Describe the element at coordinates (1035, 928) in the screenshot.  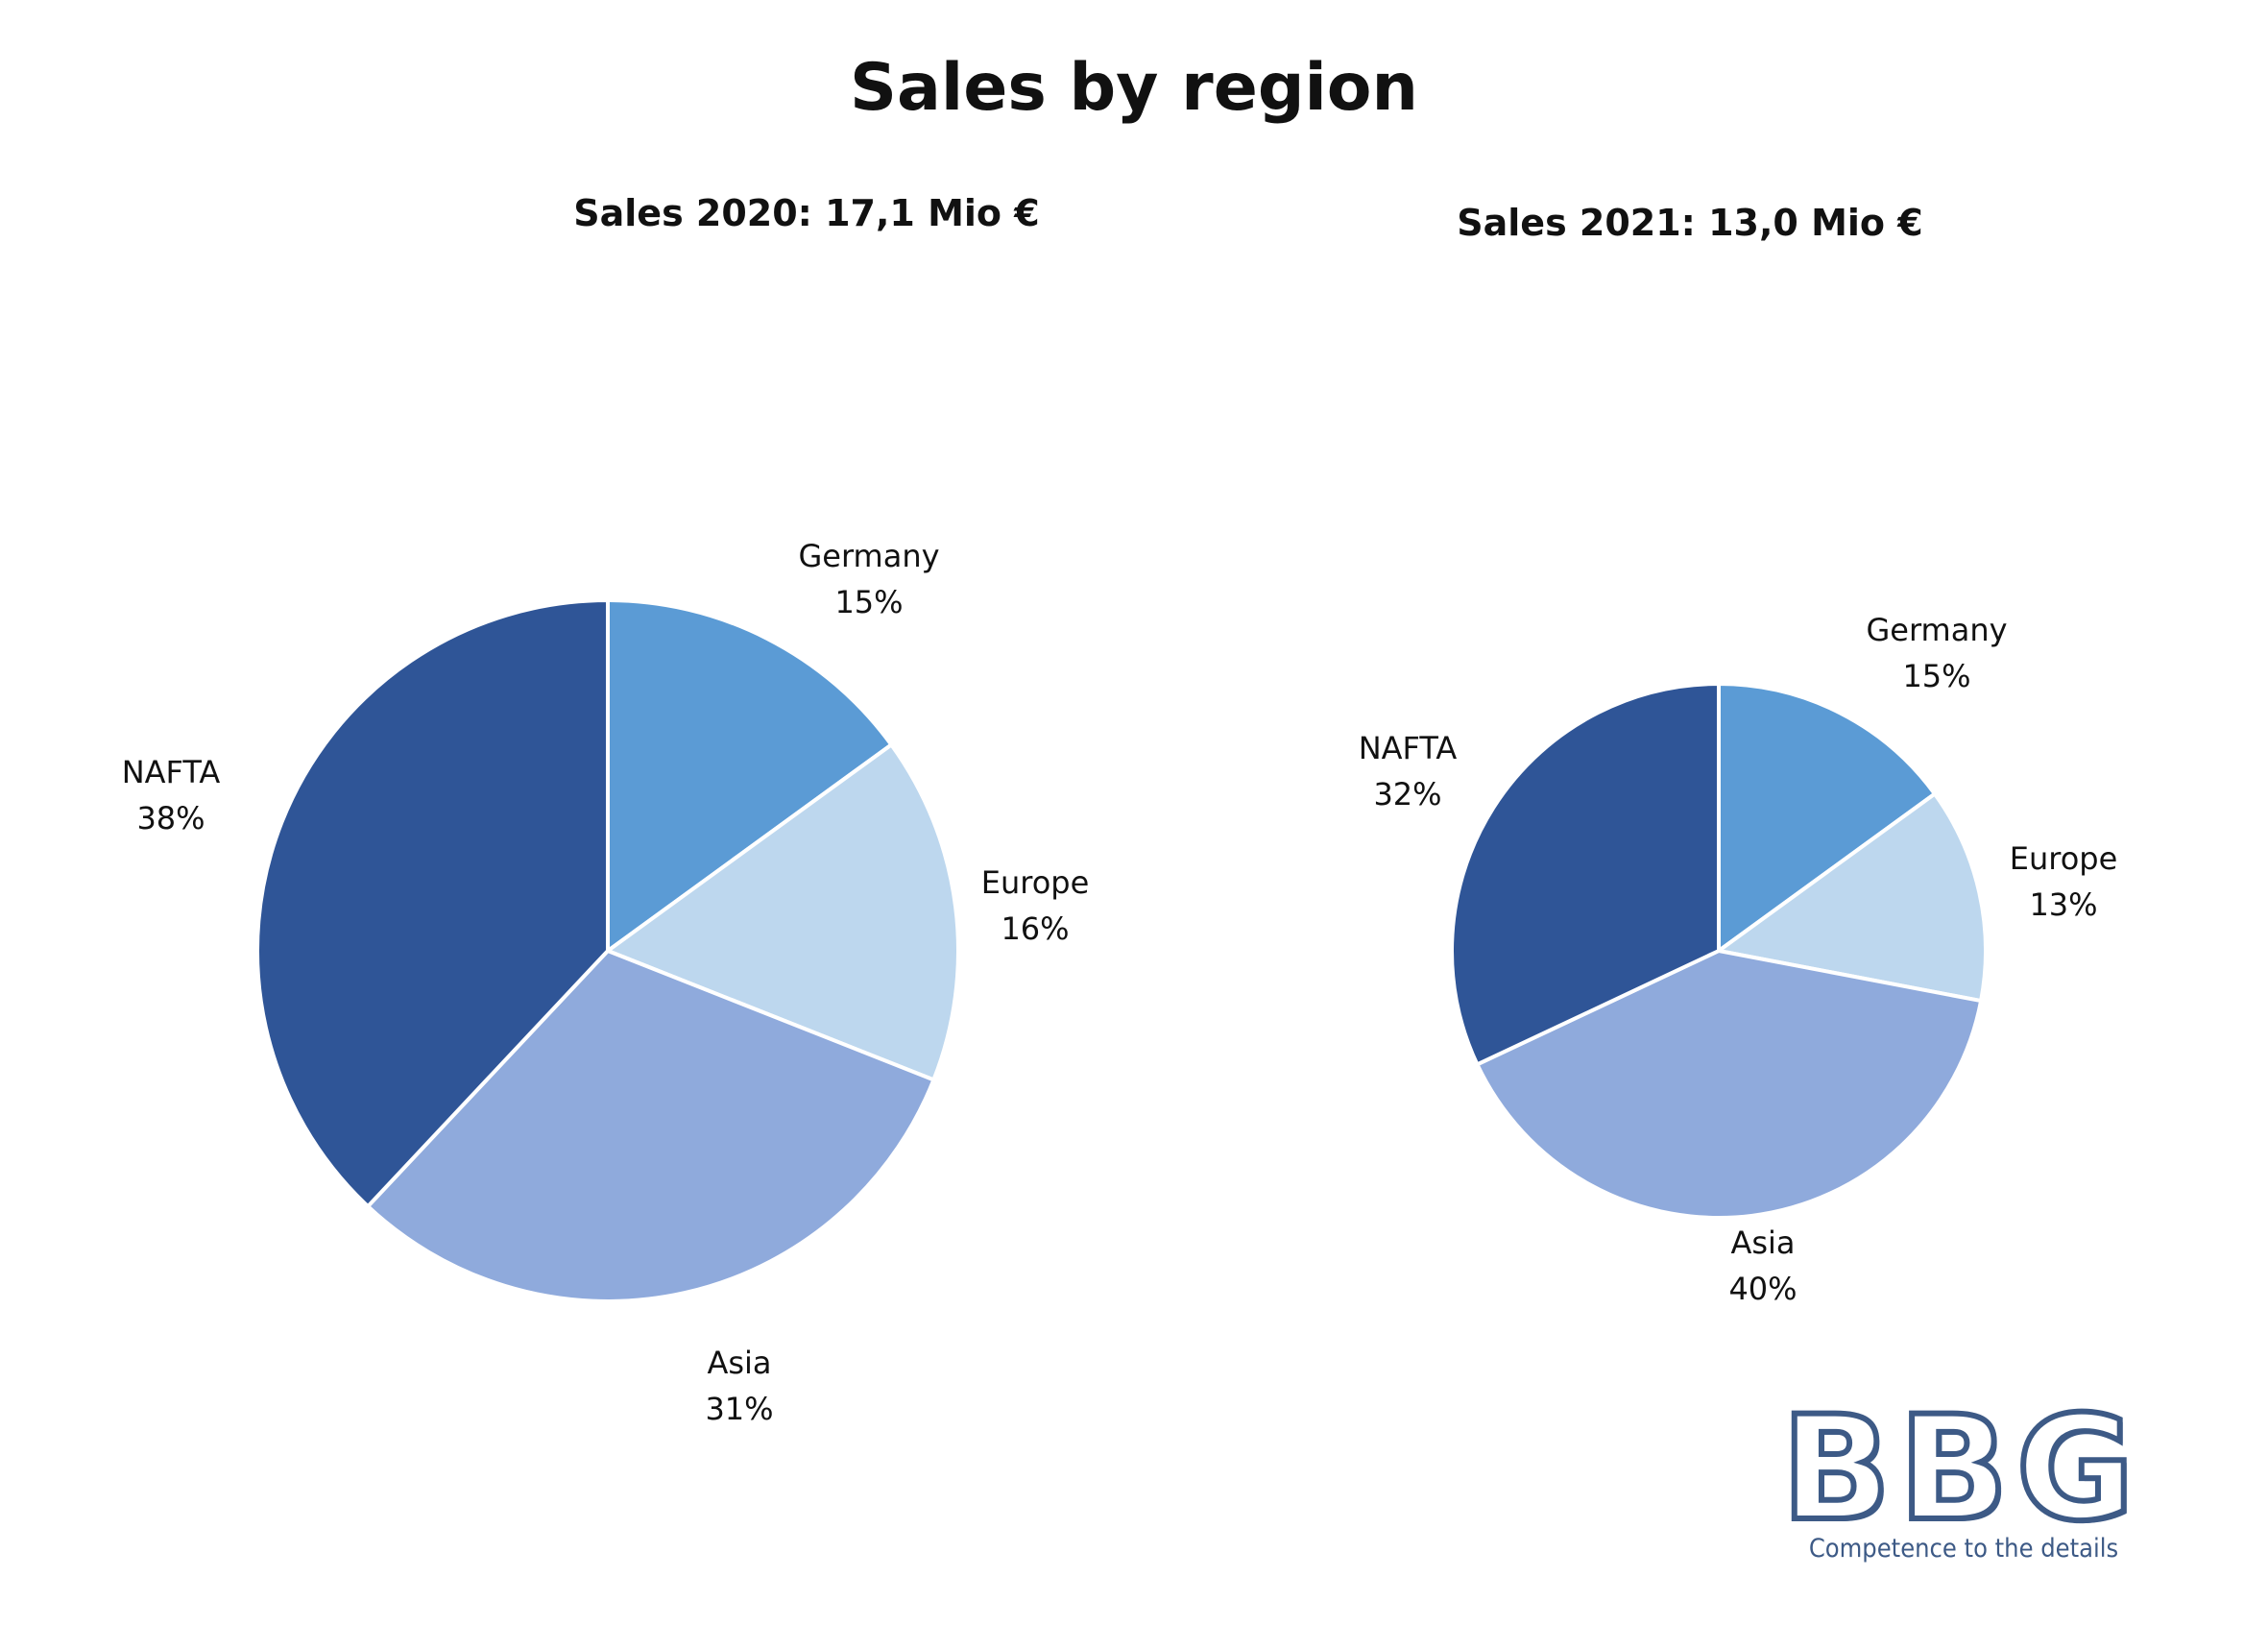
I see `slice-value-europe: 16%` at that location.